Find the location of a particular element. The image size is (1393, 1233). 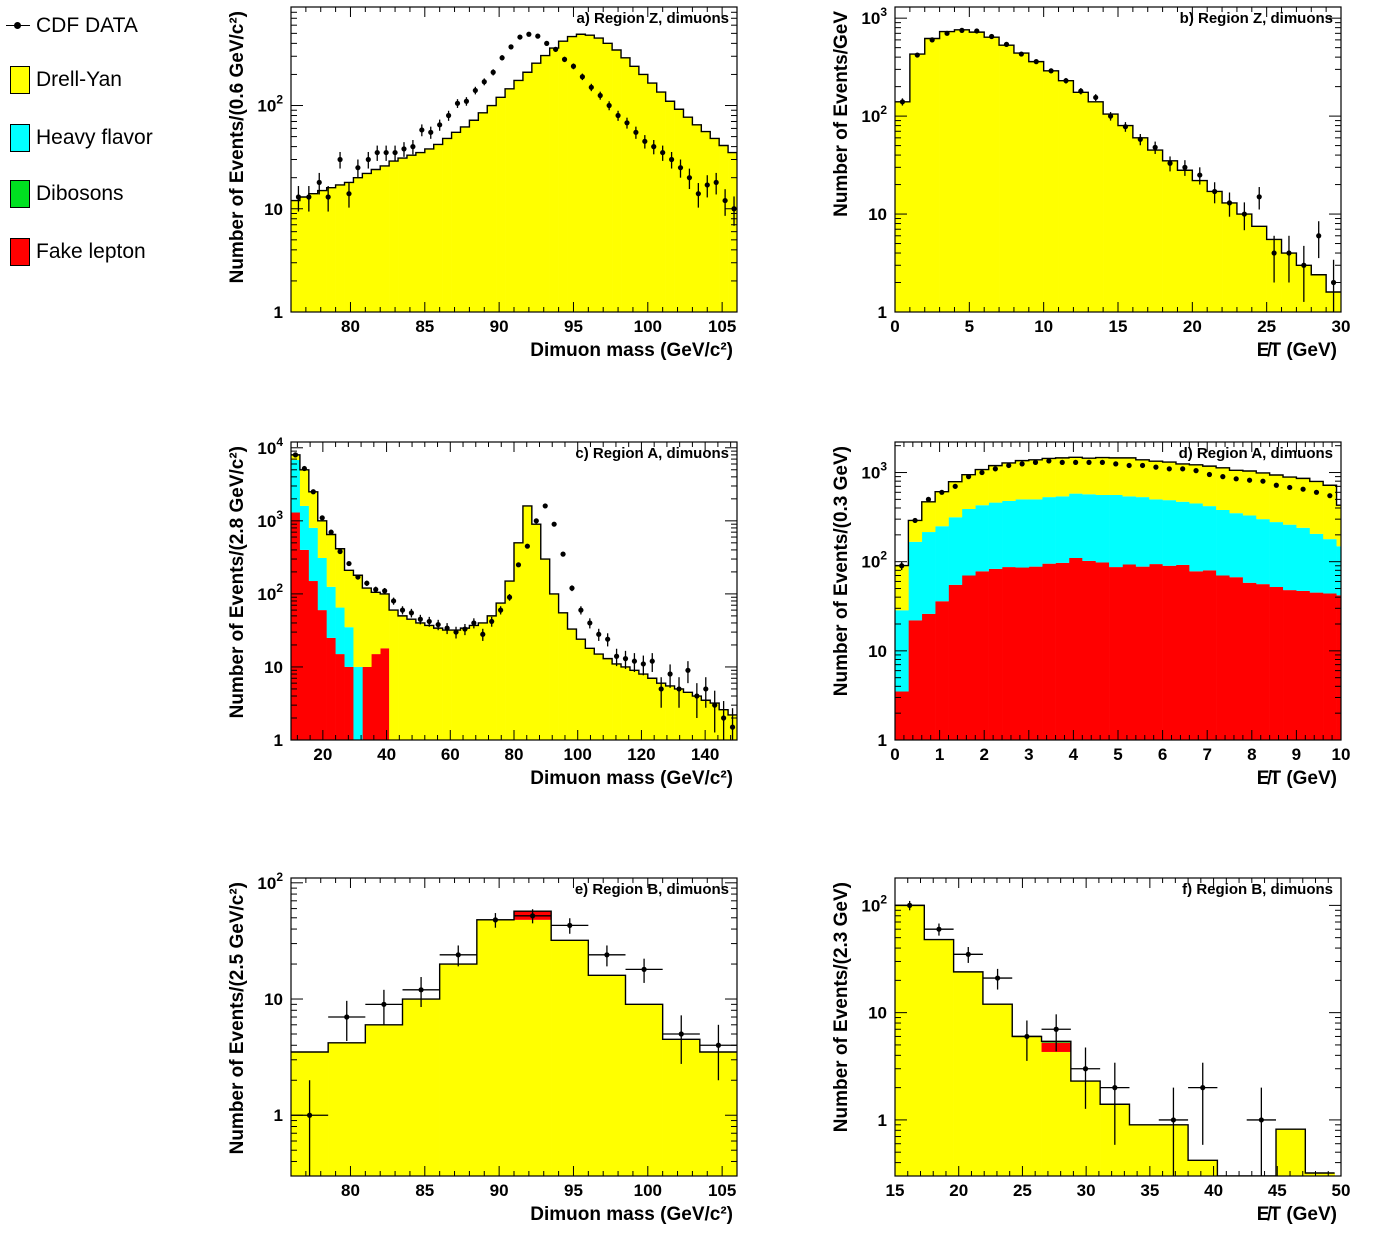

x-tick-label: 2 is located at coordinates (983, 754).